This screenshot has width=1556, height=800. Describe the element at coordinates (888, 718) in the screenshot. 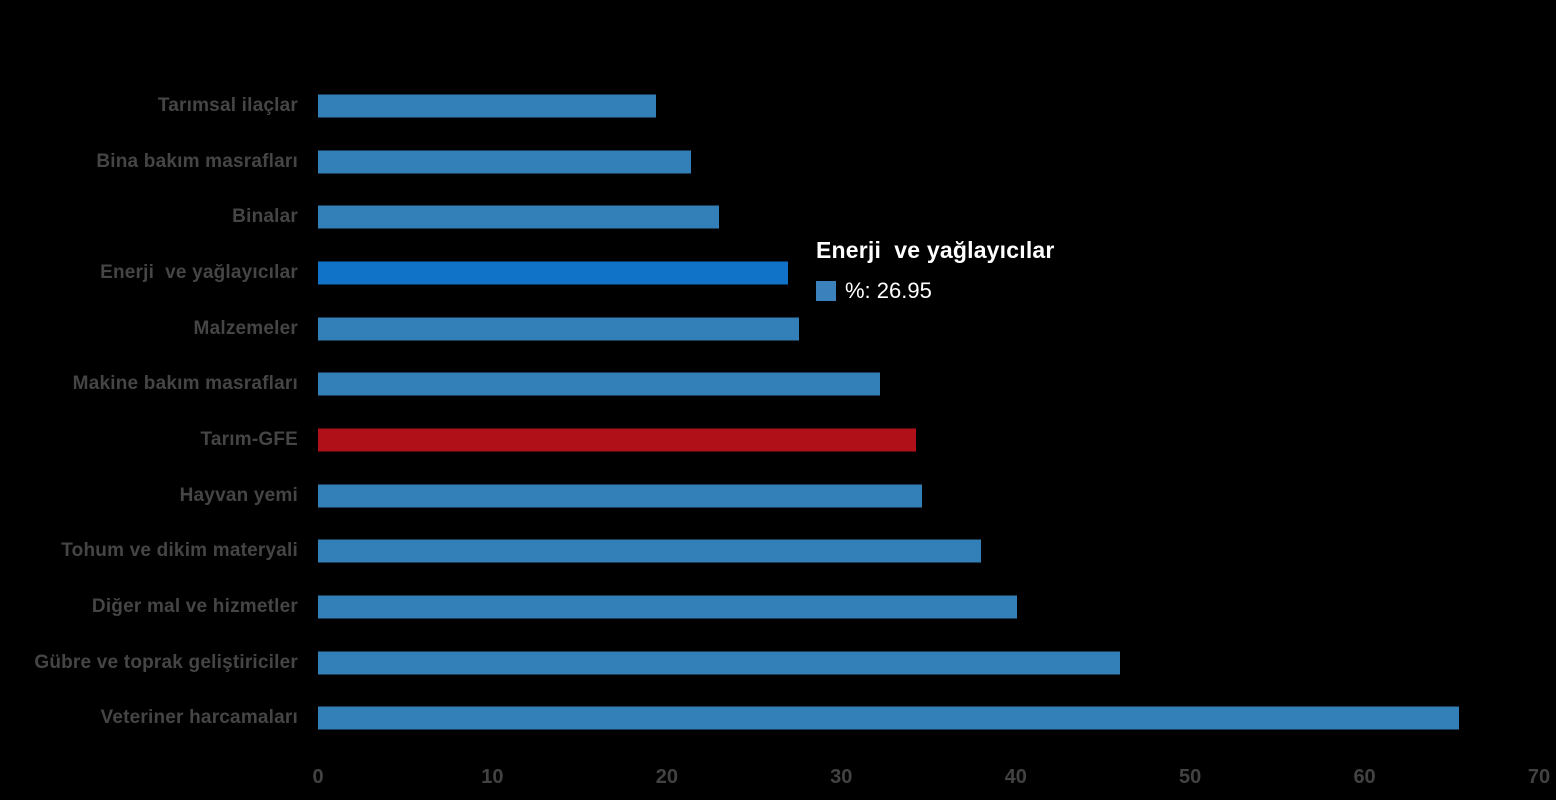

I see `bar-veteriner-harcamalari` at that location.